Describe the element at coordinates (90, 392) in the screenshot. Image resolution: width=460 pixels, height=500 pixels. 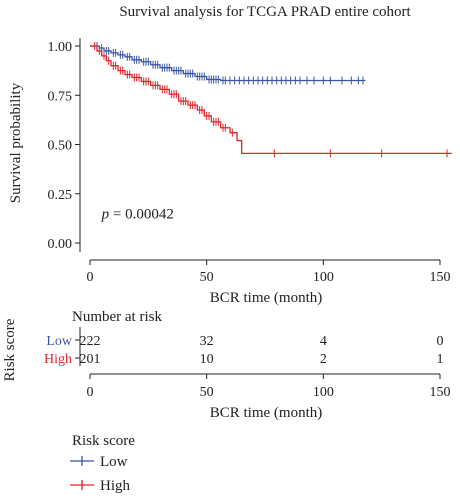
I see `risk-x-tick-label: 0` at that location.